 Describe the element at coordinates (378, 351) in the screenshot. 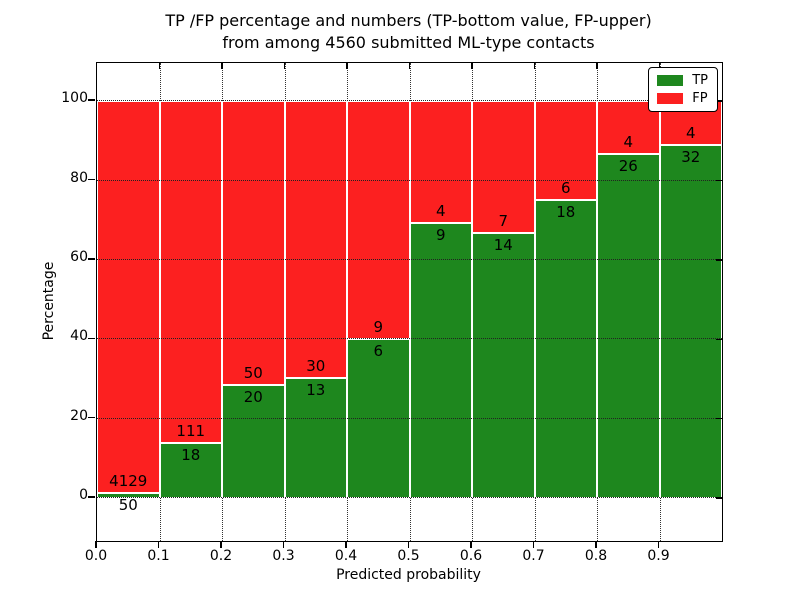

I see `tp-count-label: 6` at that location.